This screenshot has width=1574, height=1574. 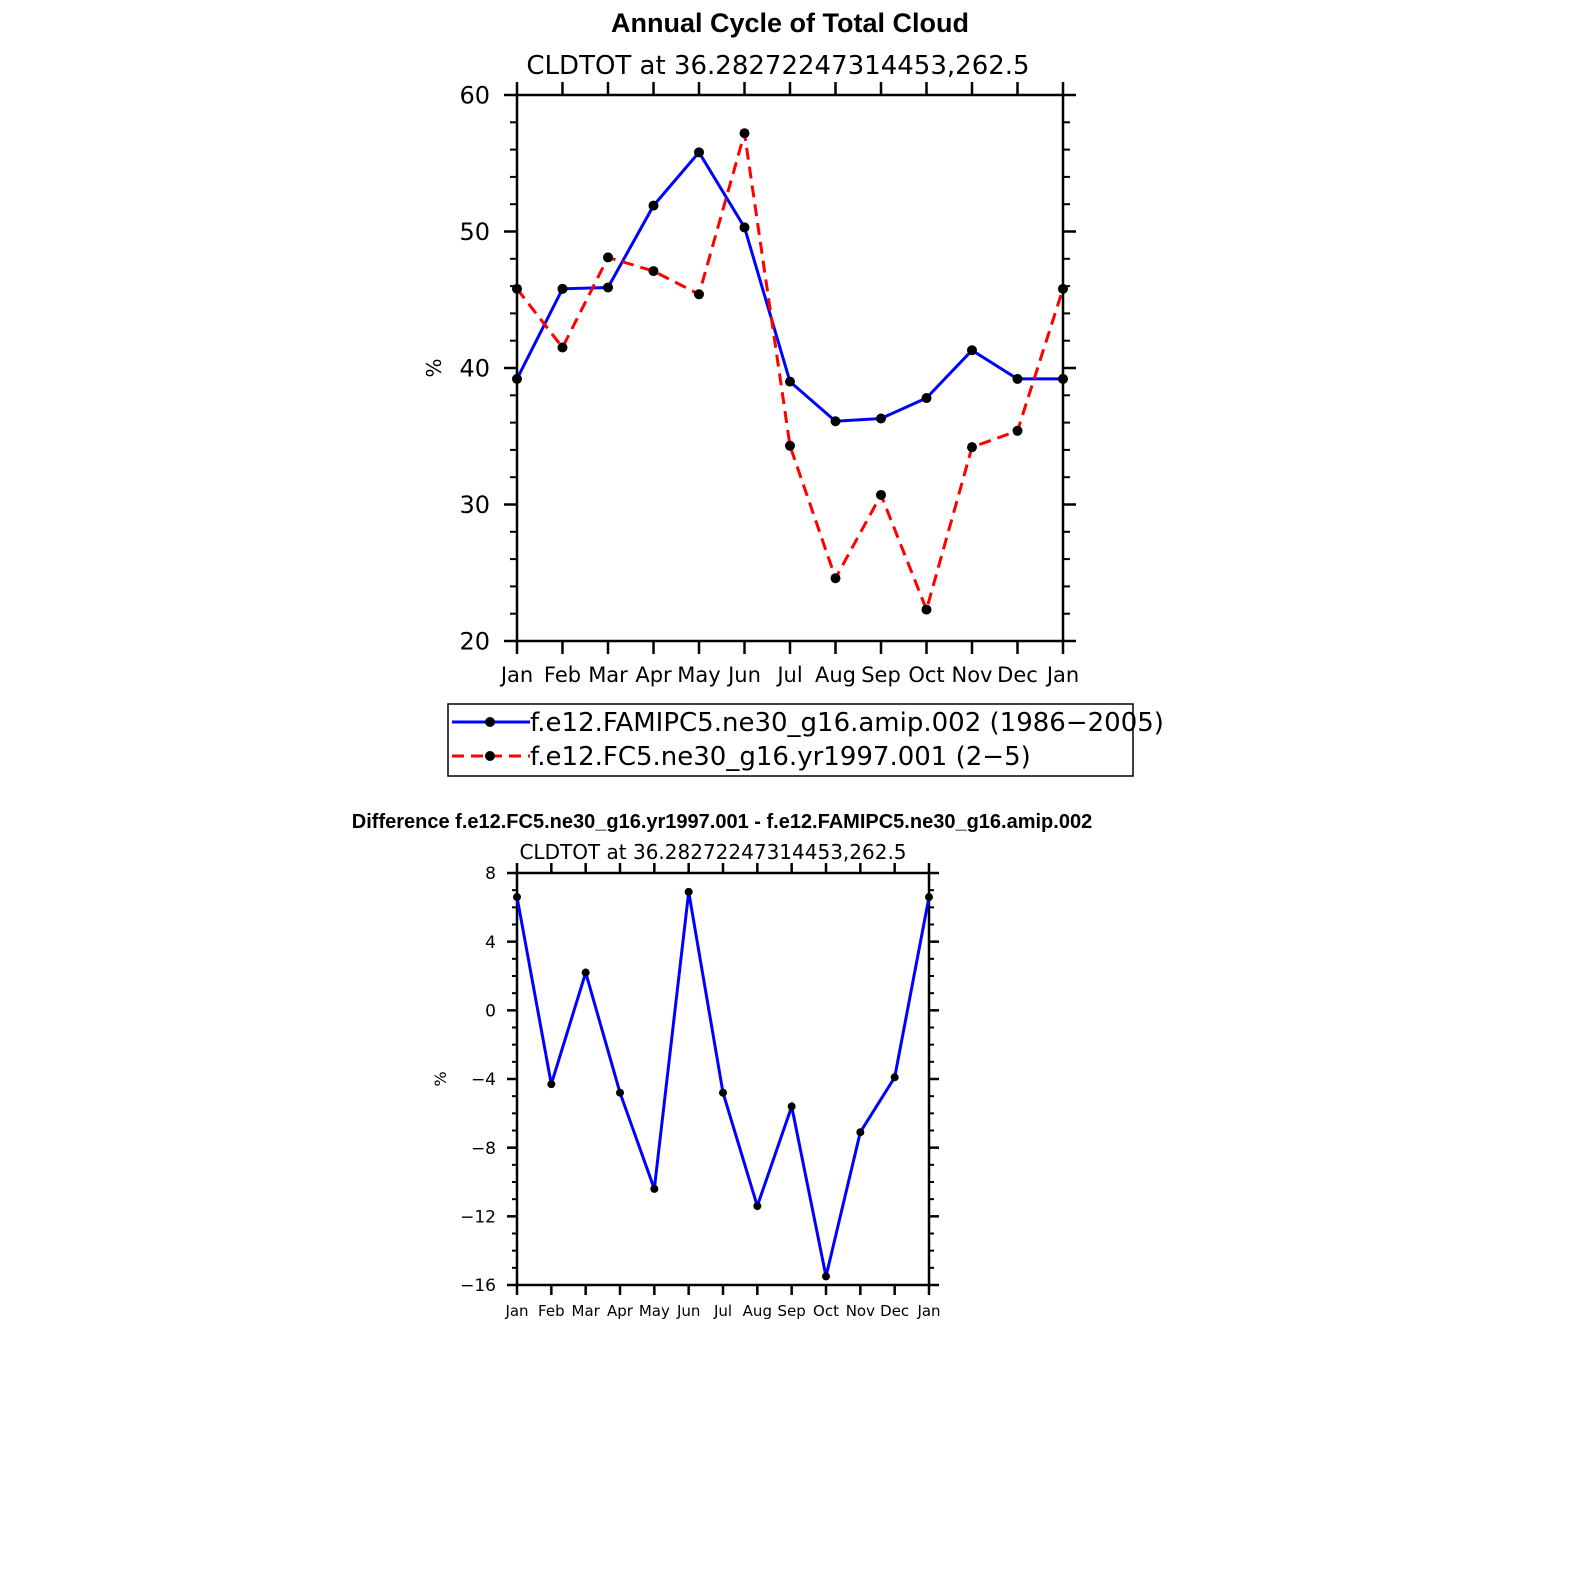 I want to click on chart2-xtick-label: Apr, so click(x=620, y=1311).